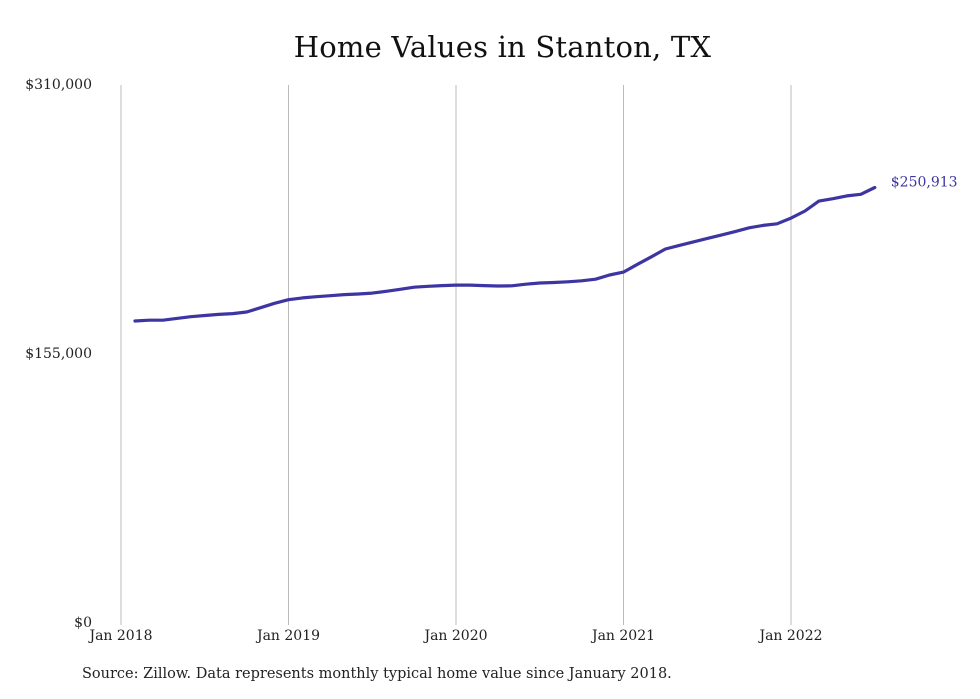 The image size is (980, 699). What do you see at coordinates (789, 636) in the screenshot?
I see `x-tick-label: Jan 2022` at bounding box center [789, 636].